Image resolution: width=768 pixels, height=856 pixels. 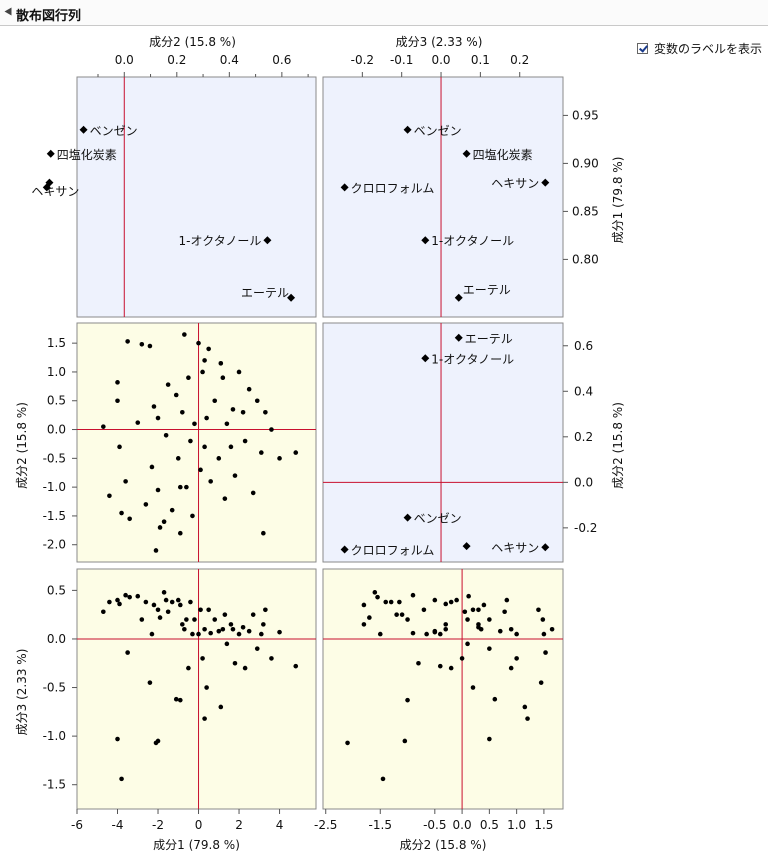 I want to click on right-y2-axis-title: 成分2 (15.8 %), so click(x=618, y=445).